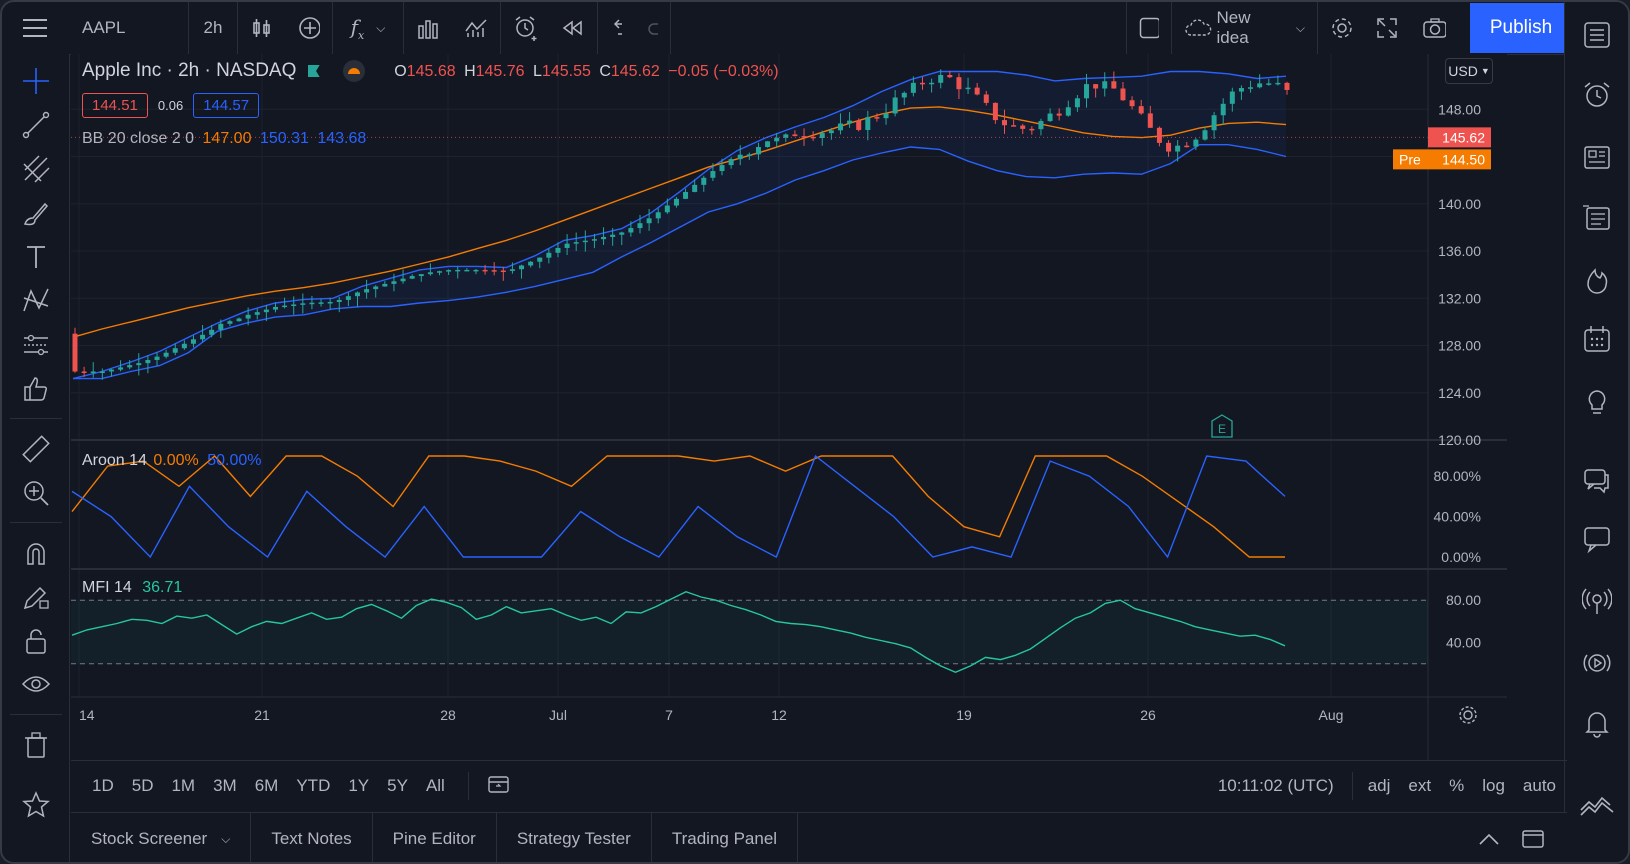 This screenshot has height=864, width=1630. Describe the element at coordinates (36, 81) in the screenshot. I see `crosshair-tool` at that location.